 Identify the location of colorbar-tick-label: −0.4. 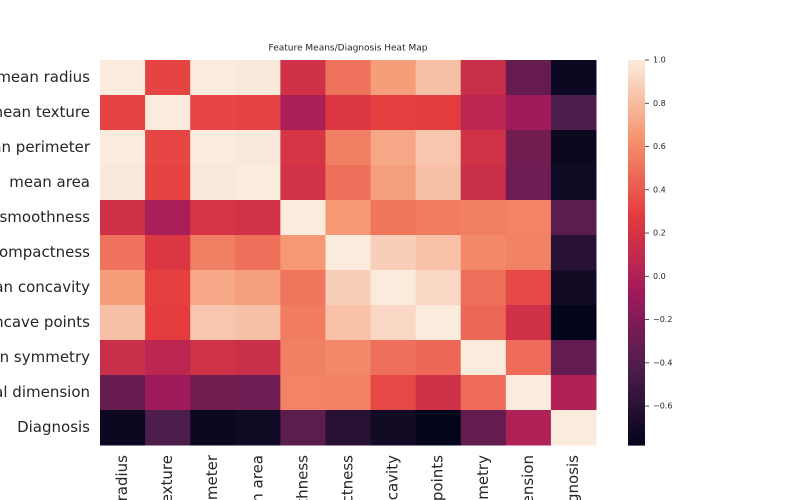
(662, 362).